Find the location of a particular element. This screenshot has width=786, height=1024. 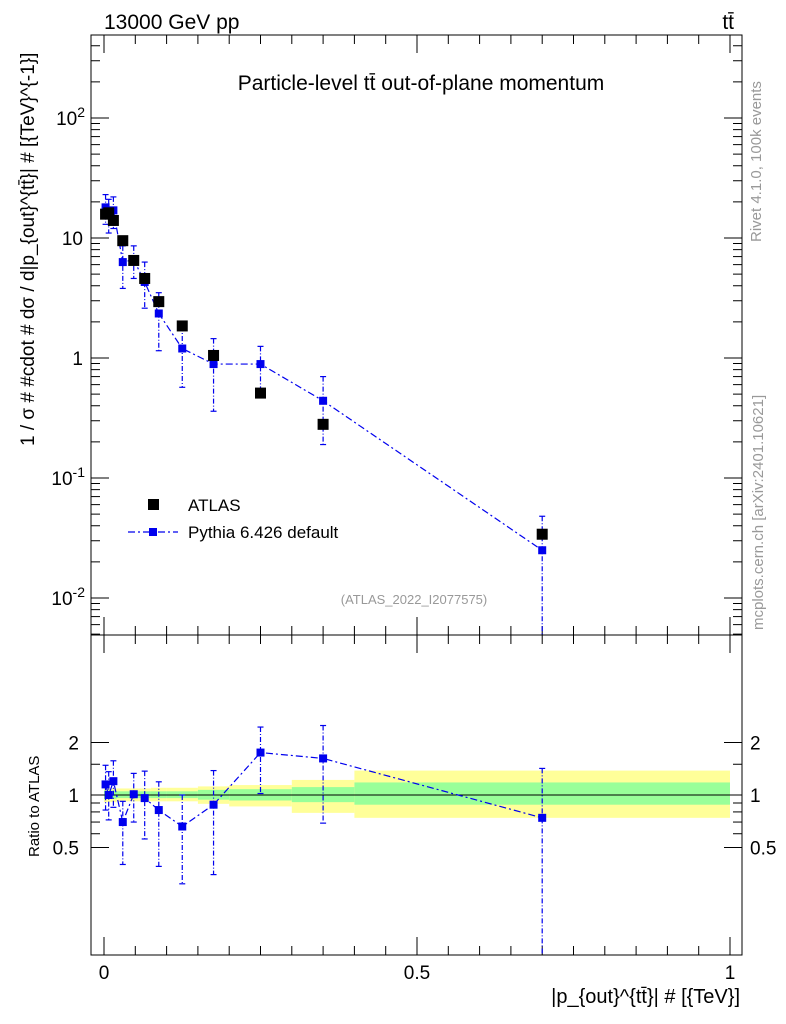

ratio-bands is located at coordinates (416, 794).